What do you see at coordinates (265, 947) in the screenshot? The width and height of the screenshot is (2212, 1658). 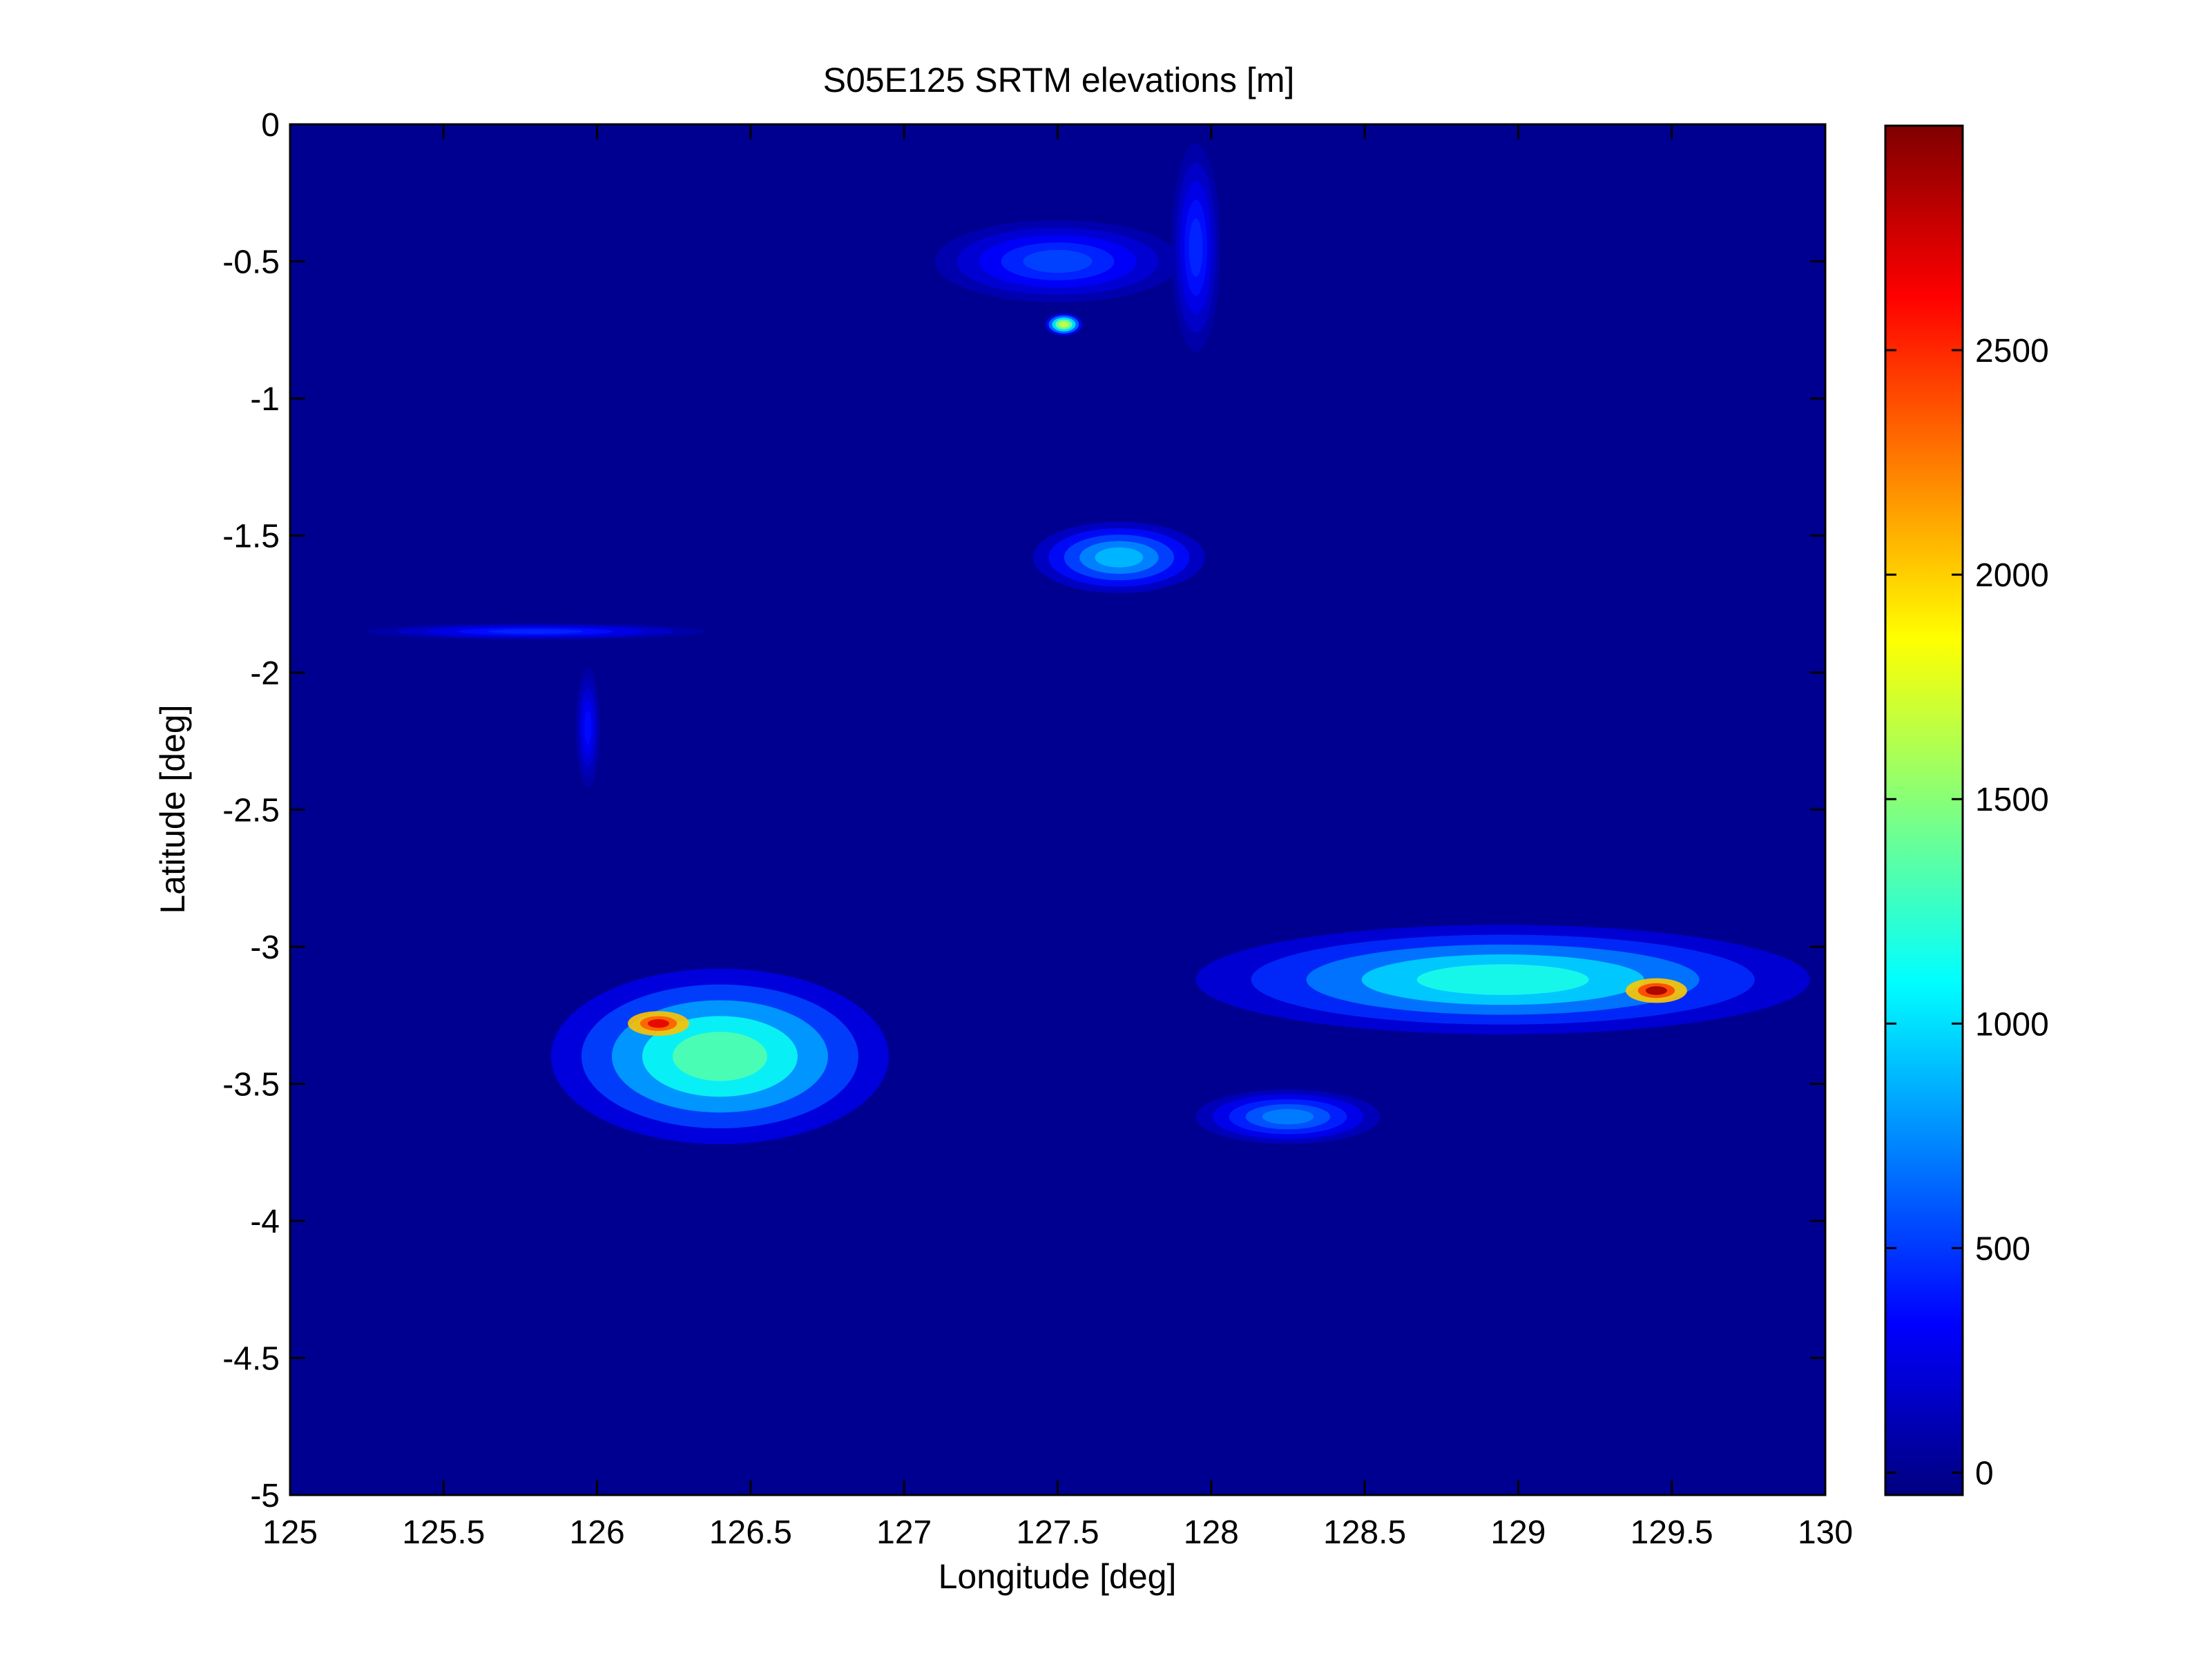 I see `y-tick-label: -3` at bounding box center [265, 947].